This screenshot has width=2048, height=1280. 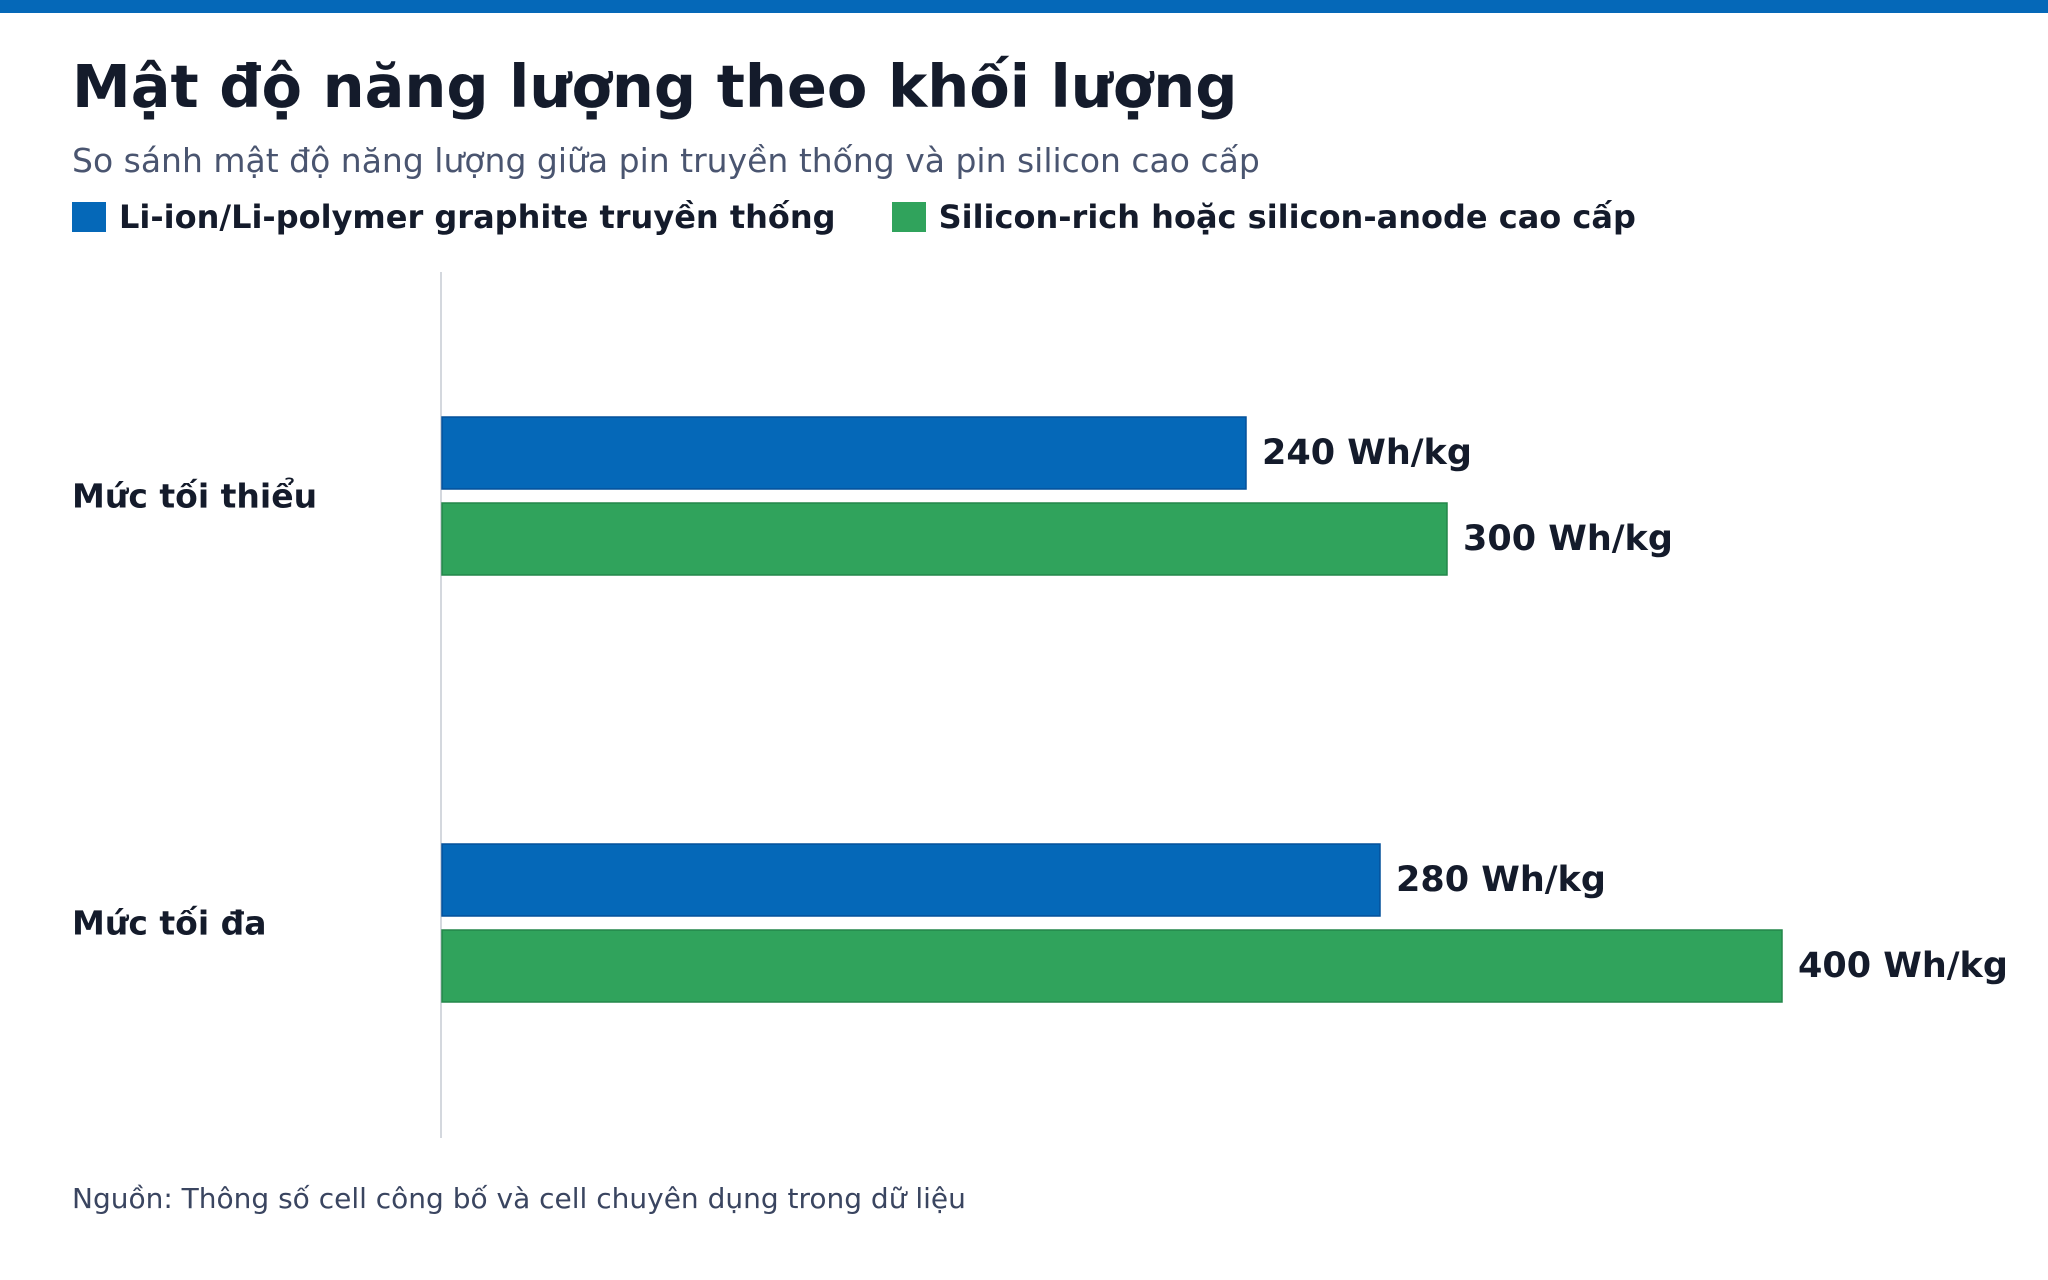 What do you see at coordinates (477, 217) in the screenshot?
I see `legend-label-traditional: Li-ion/Li-polymer graphite truyền thống` at bounding box center [477, 217].